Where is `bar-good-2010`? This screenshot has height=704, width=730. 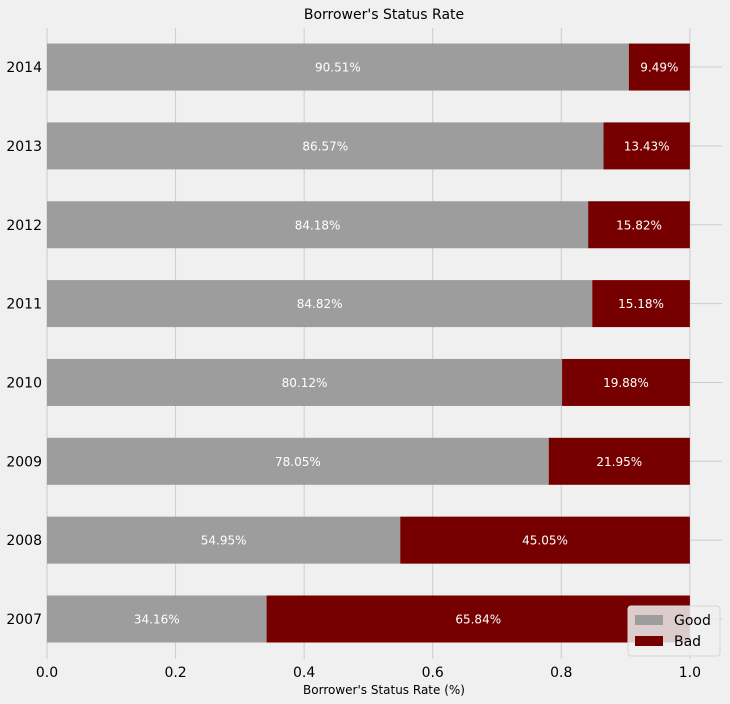
bar-good-2010 is located at coordinates (305, 382).